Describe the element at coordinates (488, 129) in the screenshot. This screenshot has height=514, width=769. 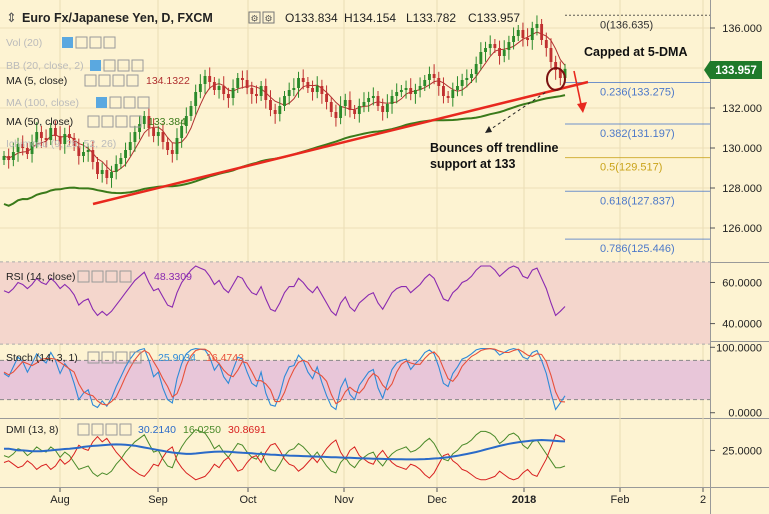
I see `bounce-arrow-head` at that location.